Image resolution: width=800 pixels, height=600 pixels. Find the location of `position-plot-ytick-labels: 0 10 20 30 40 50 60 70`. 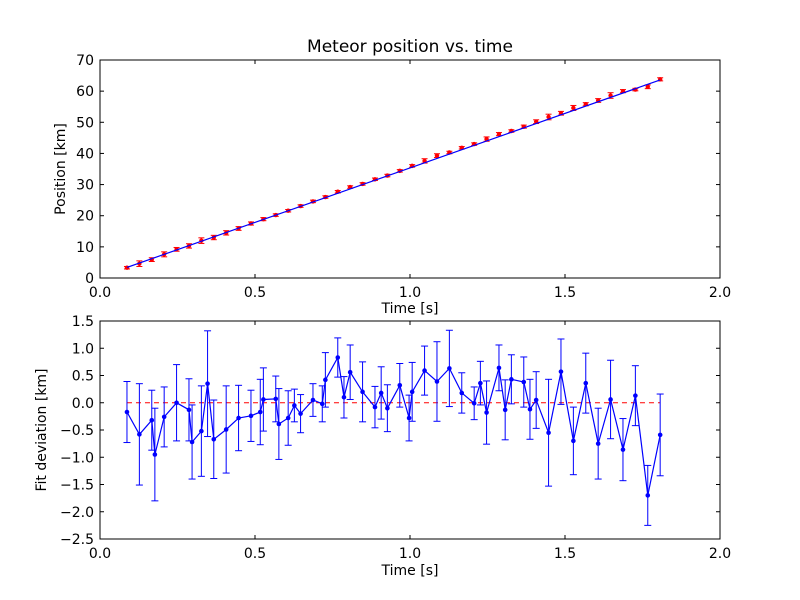

position-plot-ytick-labels: 0 10 20 30 40 50 60 70 is located at coordinates (85, 170).